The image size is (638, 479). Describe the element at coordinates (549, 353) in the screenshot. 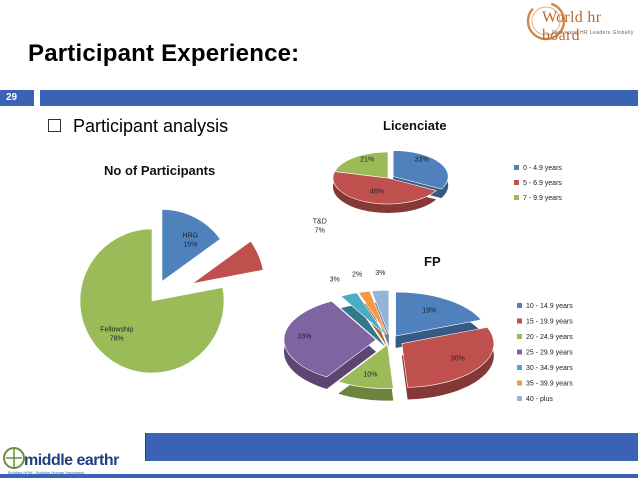

I see `legend-label: 25 - 29.9 years` at that location.